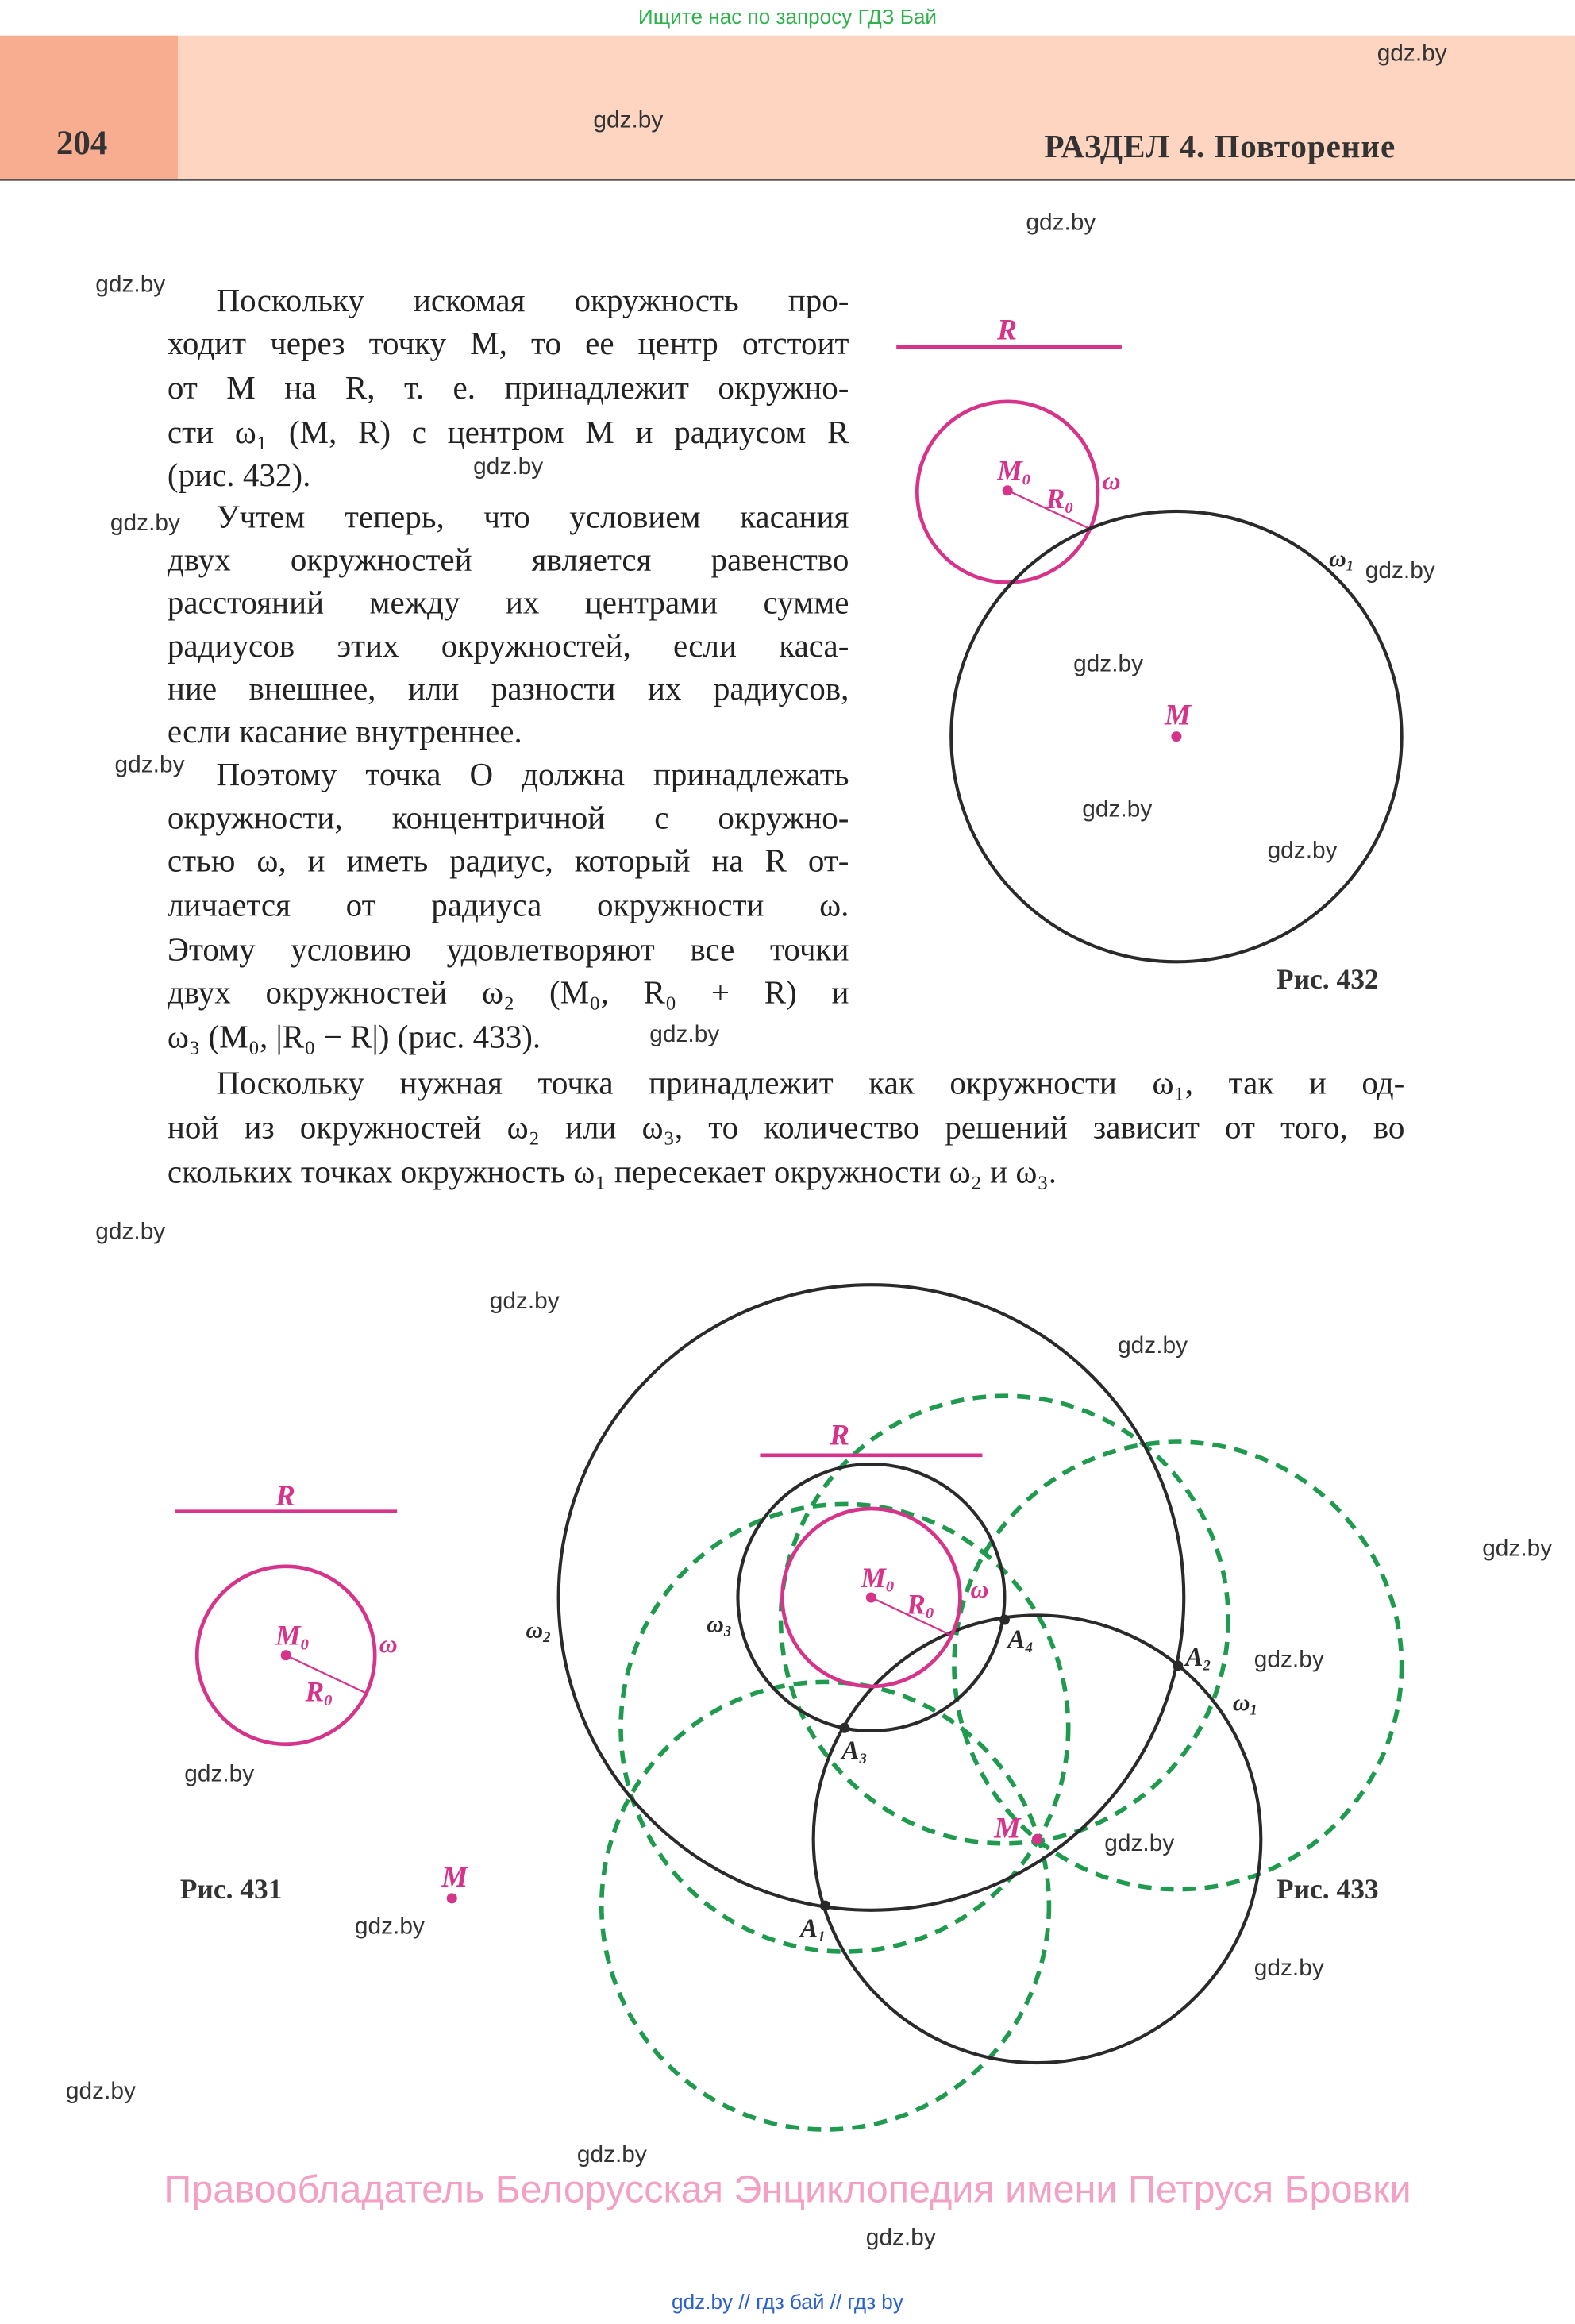  Describe the element at coordinates (812, 1930) in the screenshot. I see `label-A1: A1` at that location.